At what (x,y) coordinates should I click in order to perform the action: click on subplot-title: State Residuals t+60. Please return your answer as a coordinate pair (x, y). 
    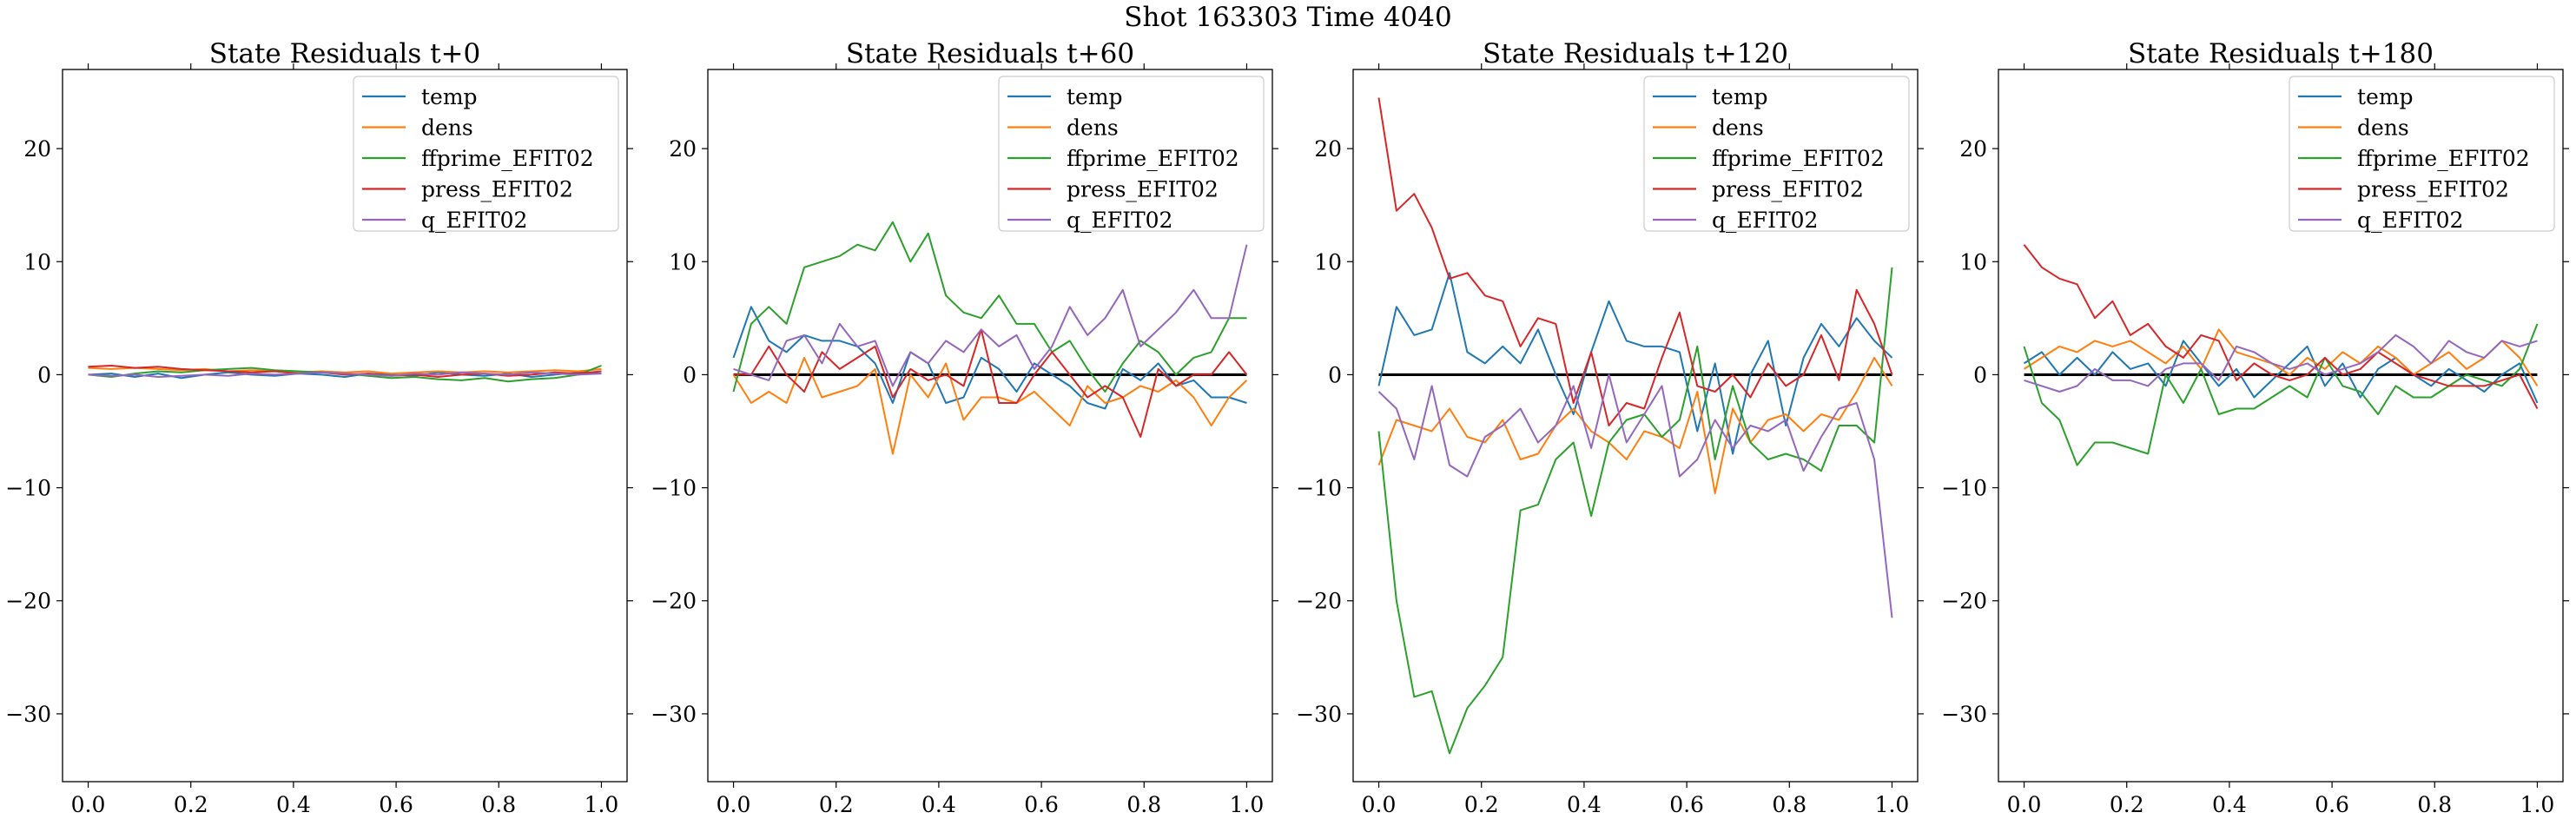
    Looking at the image, I should click on (990, 53).